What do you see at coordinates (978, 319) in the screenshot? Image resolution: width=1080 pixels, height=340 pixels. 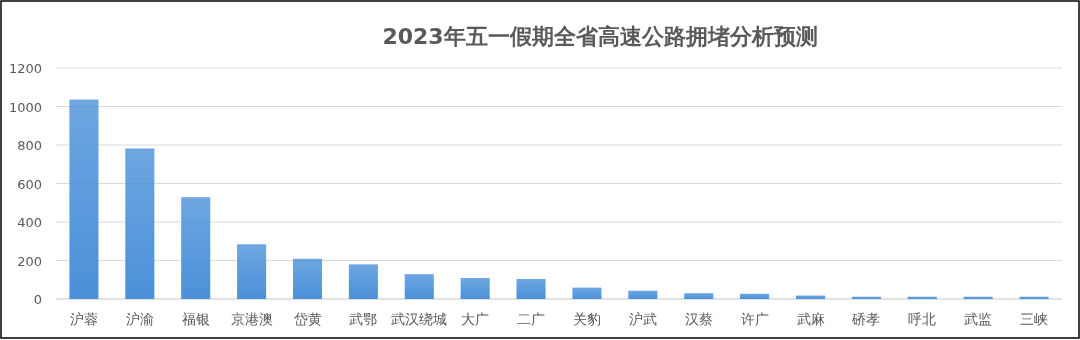 I see `x-tick-label: 武监` at bounding box center [978, 319].